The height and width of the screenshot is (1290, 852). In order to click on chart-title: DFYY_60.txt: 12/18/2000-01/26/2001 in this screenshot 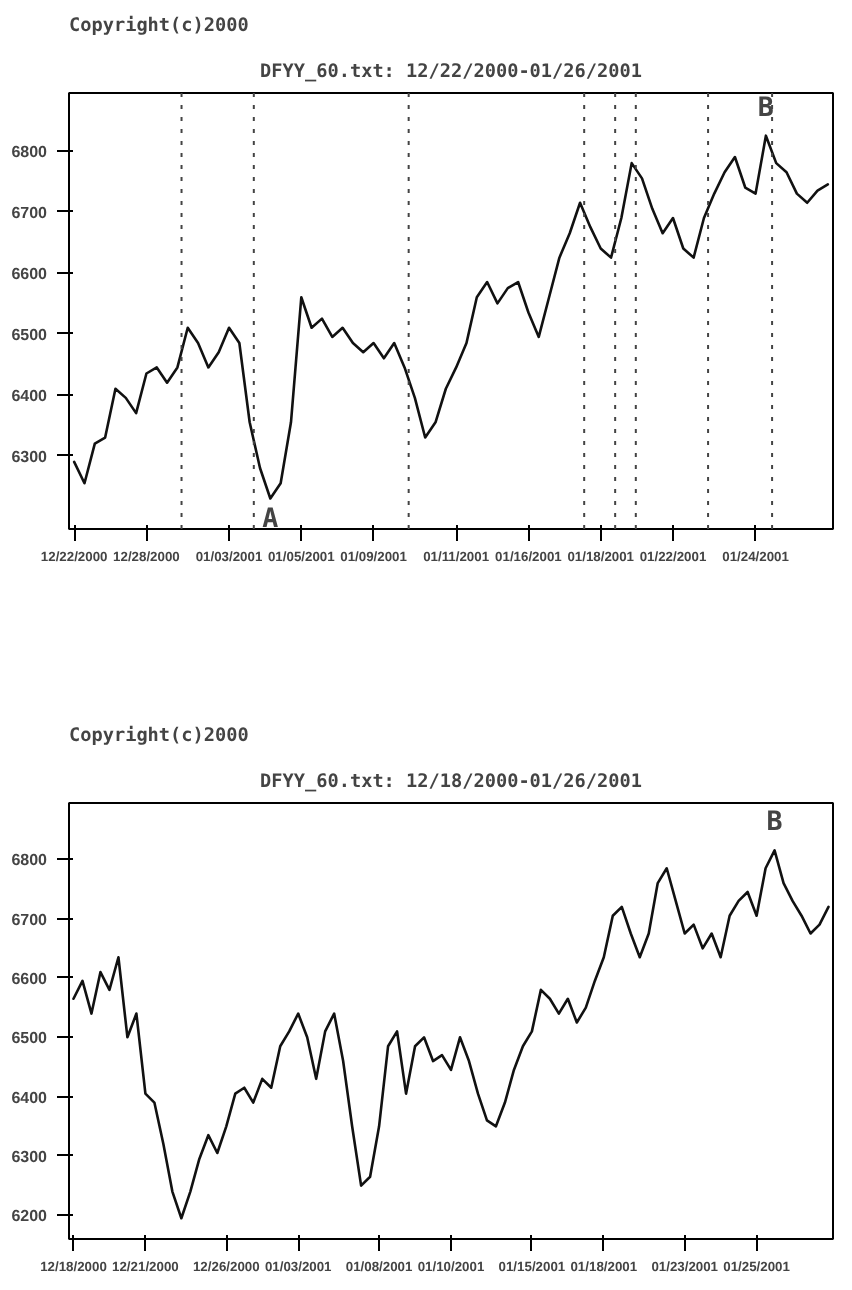, I will do `click(451, 782)`.